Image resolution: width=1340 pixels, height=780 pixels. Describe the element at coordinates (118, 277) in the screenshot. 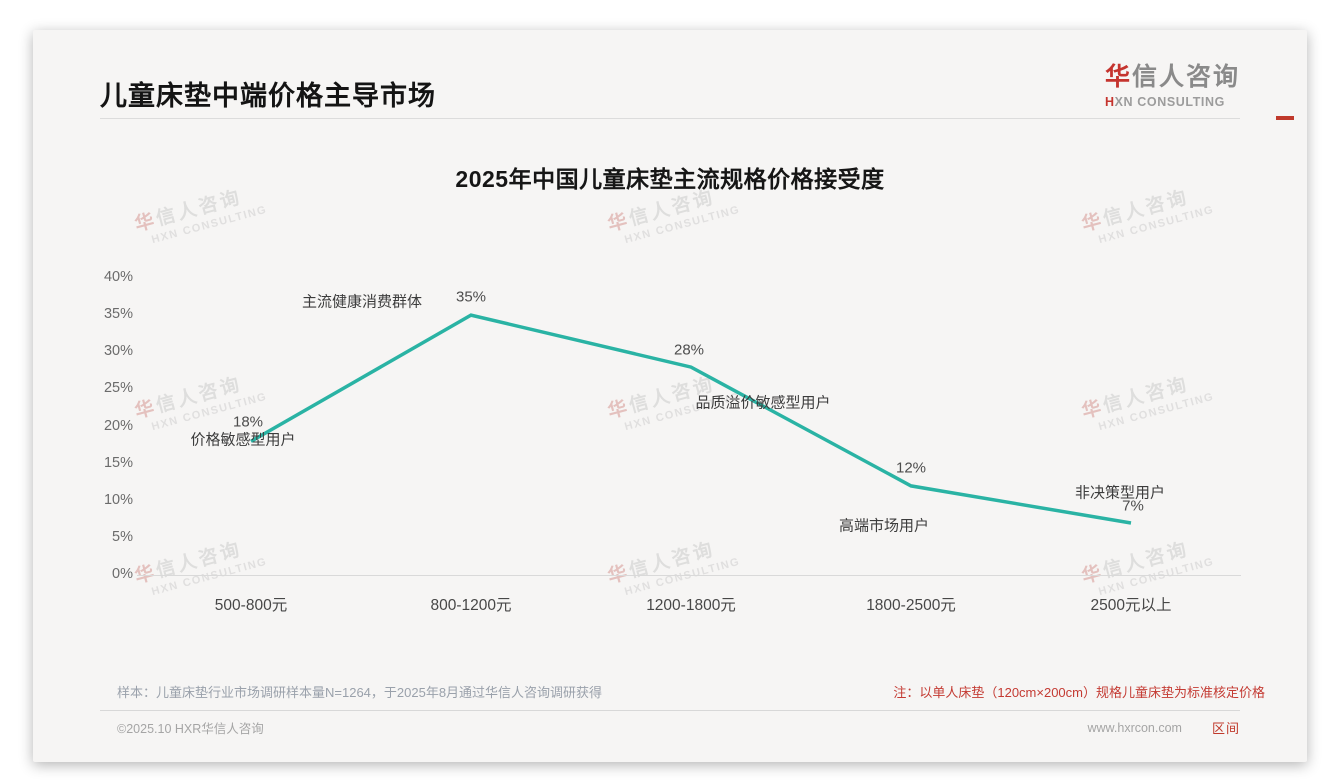

I see `y-axis-tick-label: 40%` at that location.